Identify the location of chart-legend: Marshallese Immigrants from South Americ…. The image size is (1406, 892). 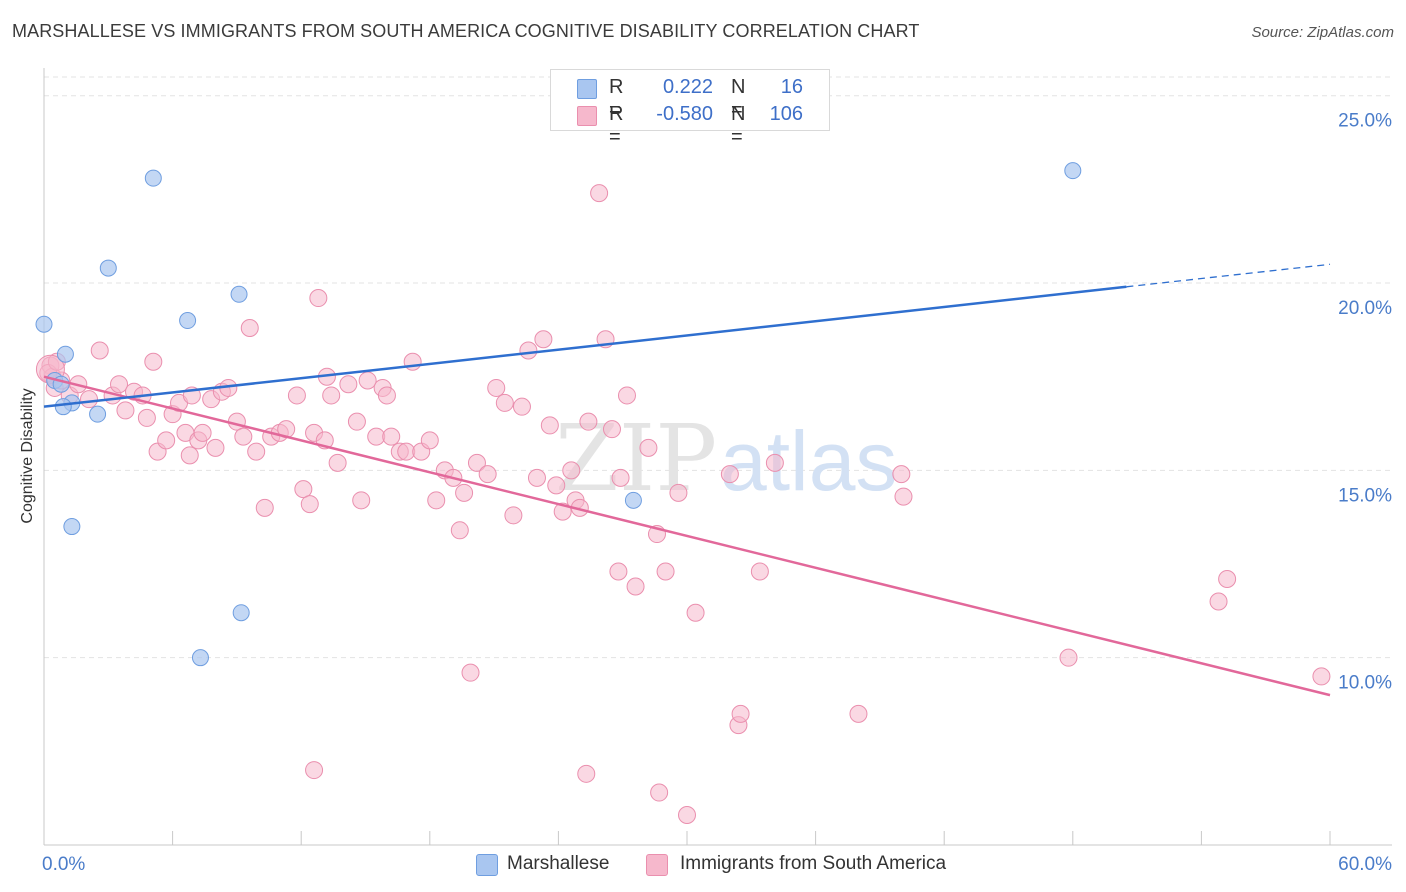
(703, 865).